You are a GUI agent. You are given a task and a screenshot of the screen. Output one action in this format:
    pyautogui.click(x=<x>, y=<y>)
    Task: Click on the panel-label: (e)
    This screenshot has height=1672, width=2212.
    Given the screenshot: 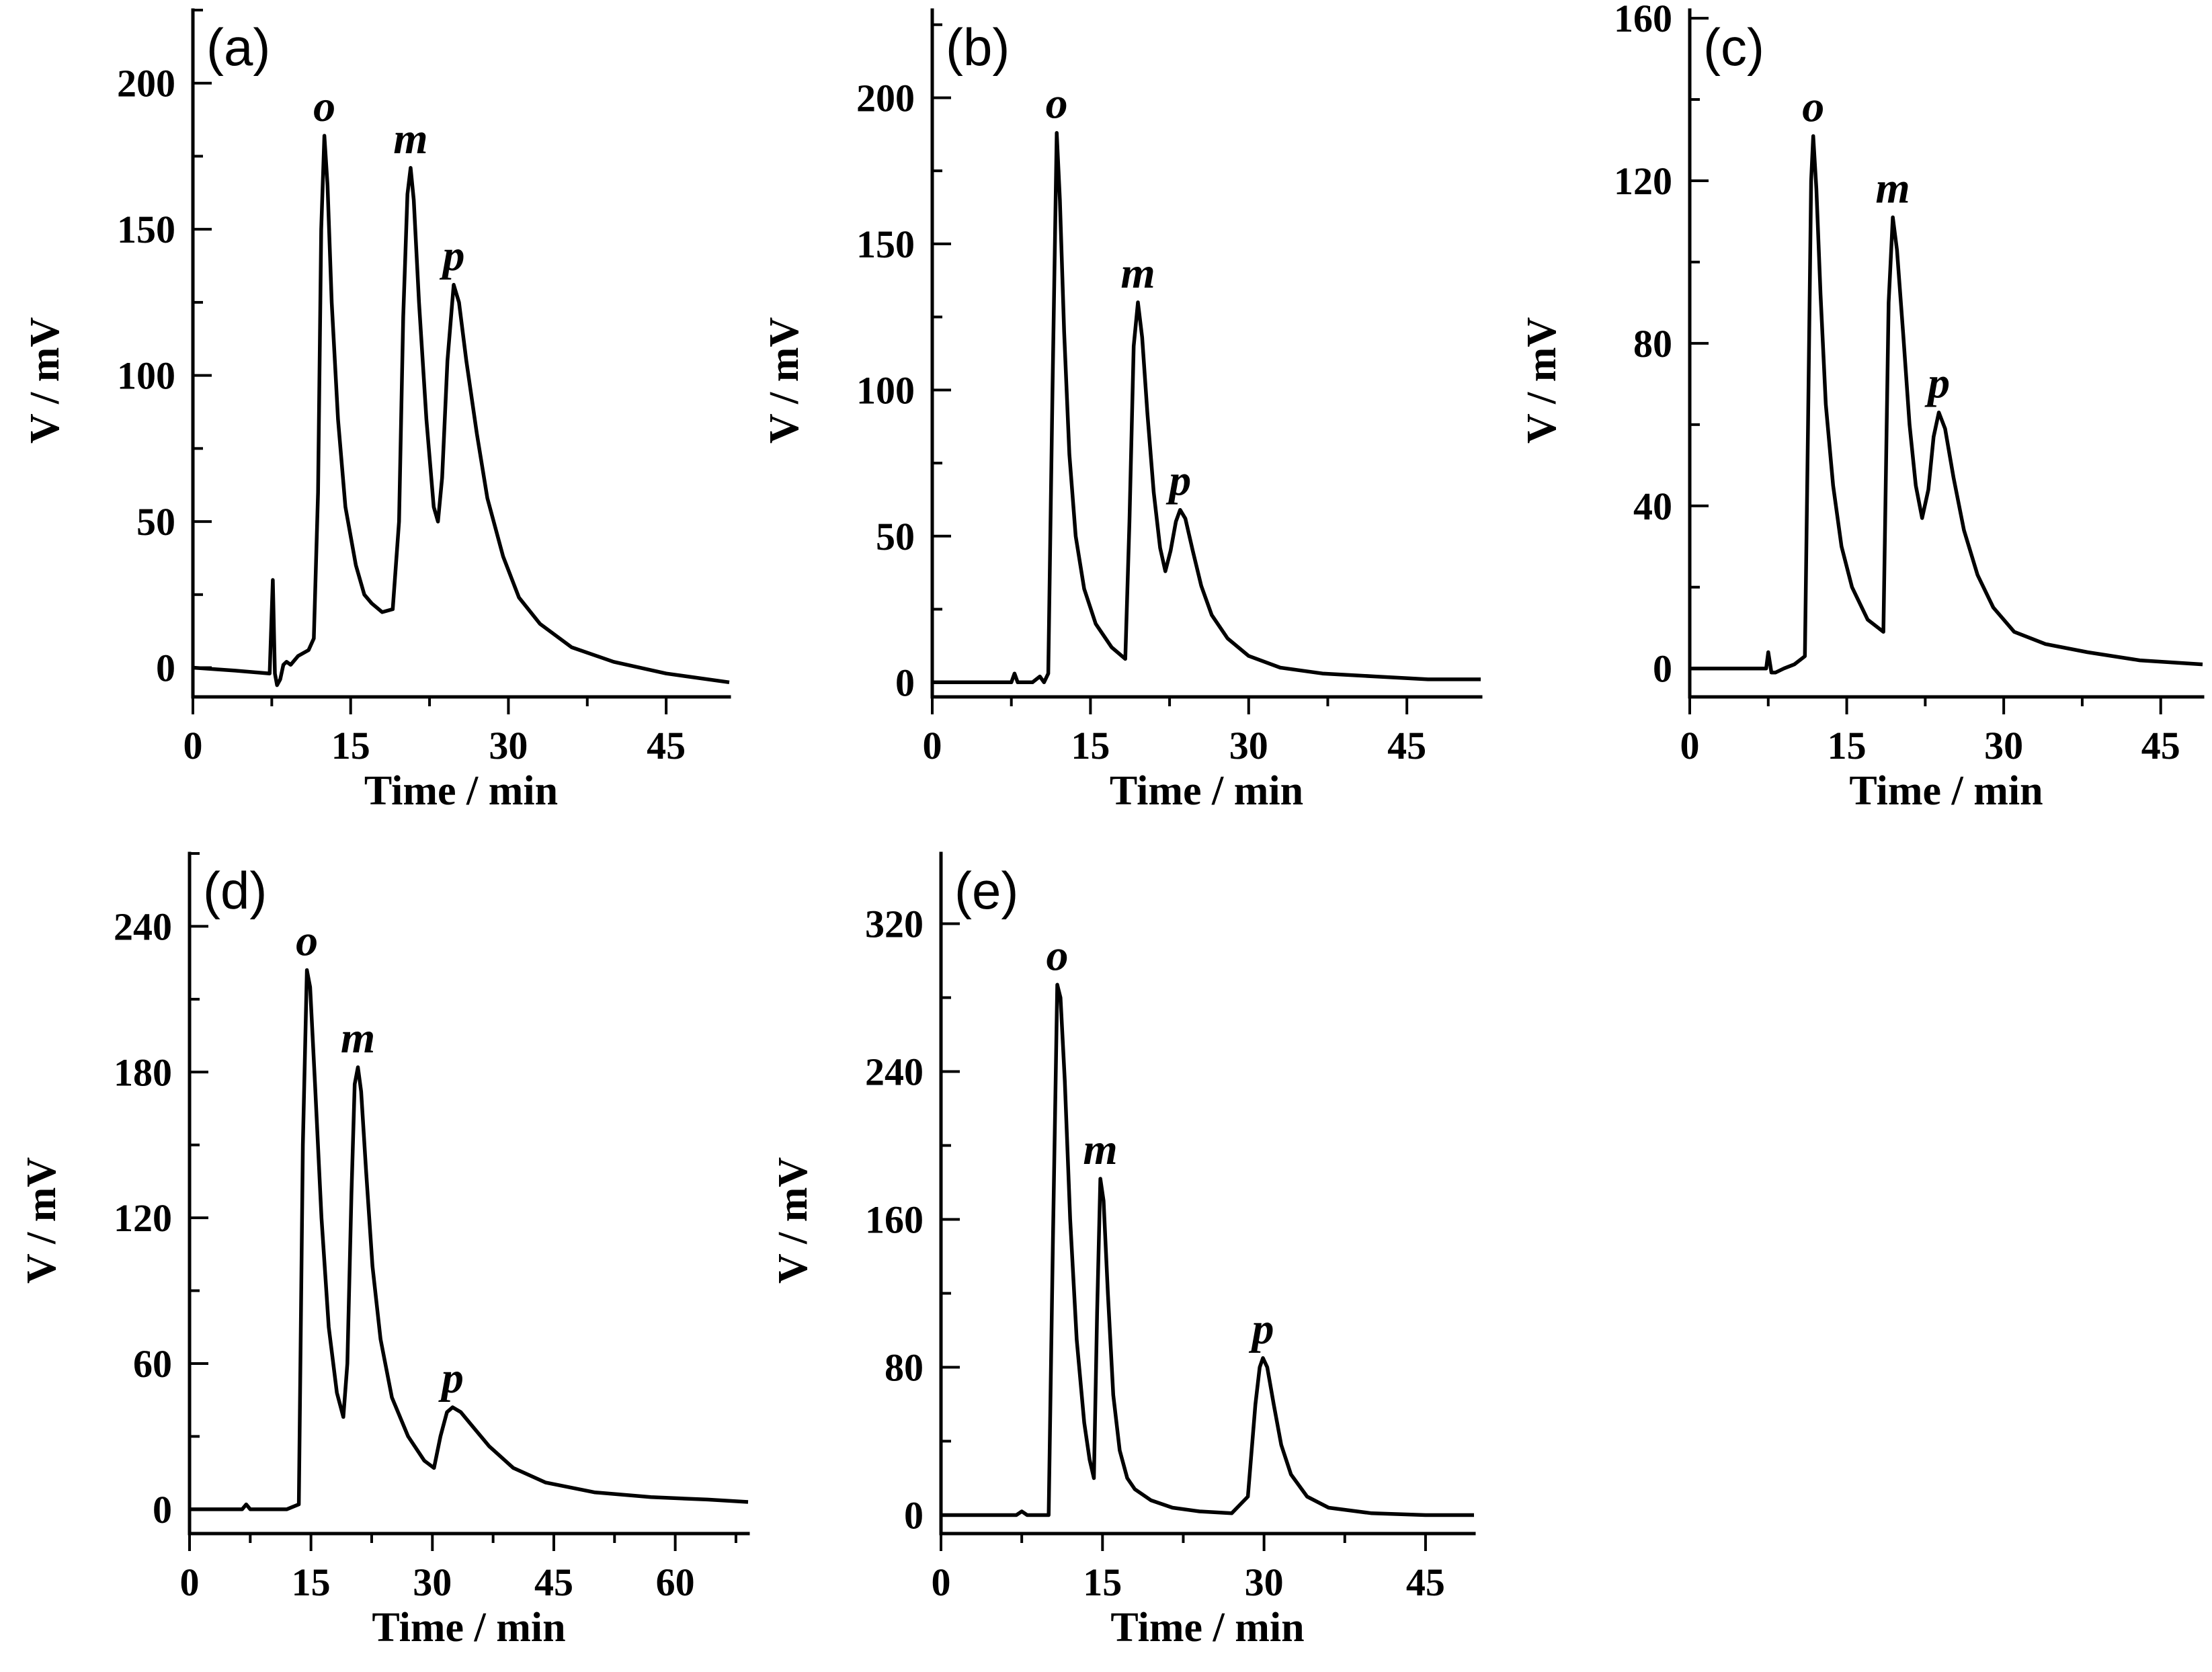 What is the action you would take?
    pyautogui.click(x=986, y=890)
    